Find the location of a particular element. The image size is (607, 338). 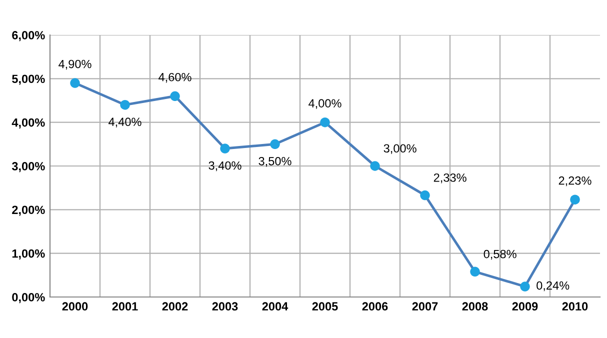

x-tick-label: 2000 is located at coordinates (75, 306).